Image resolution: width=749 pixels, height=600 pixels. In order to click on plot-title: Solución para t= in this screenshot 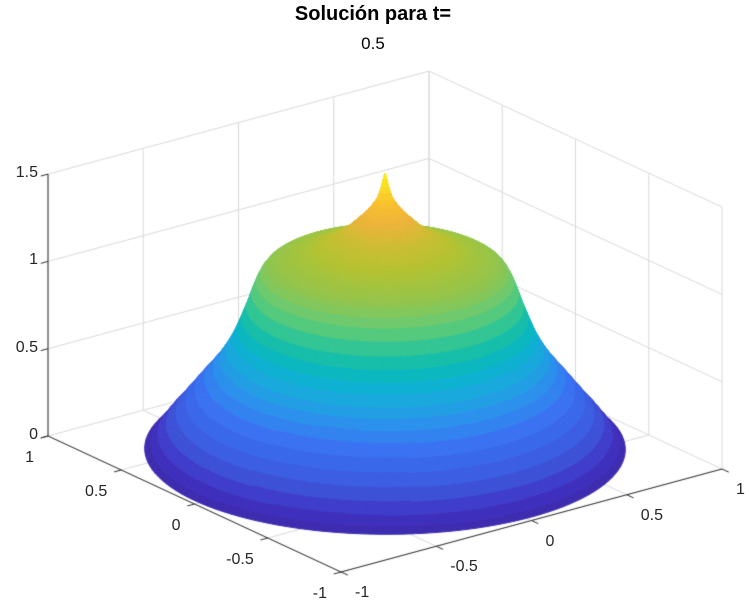, I will do `click(373, 14)`.